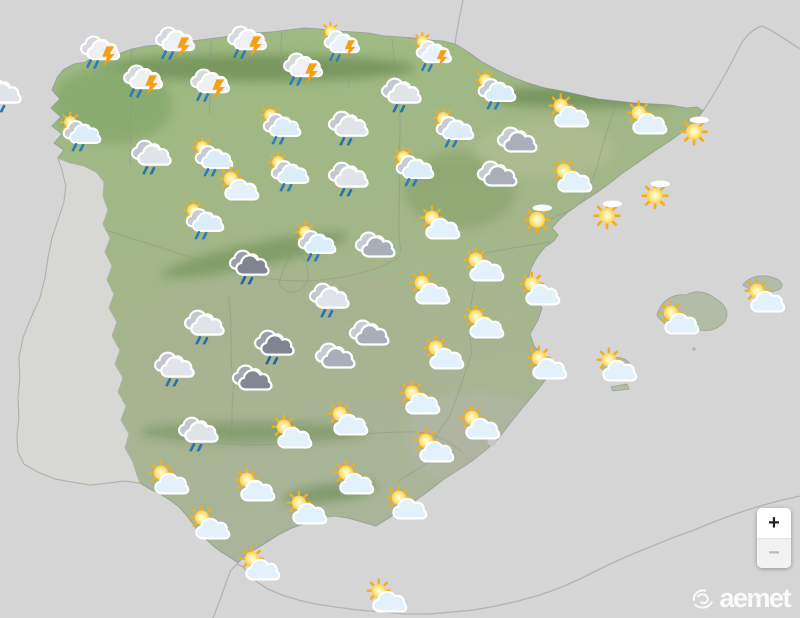 This screenshot has height=618, width=800. Describe the element at coordinates (774, 553) in the screenshot. I see `zoom-out-button: −` at that location.